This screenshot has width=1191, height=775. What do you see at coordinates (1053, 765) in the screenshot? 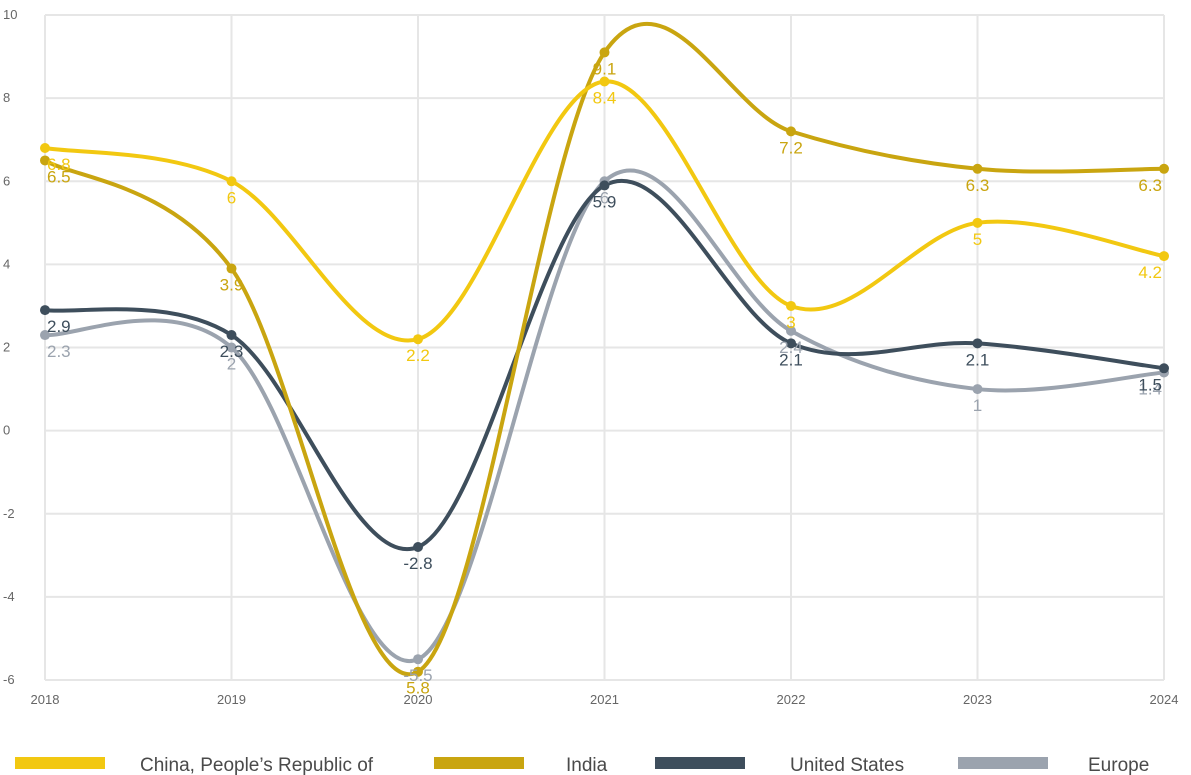
I see `legend-item-europe: Europe` at bounding box center [1053, 765].